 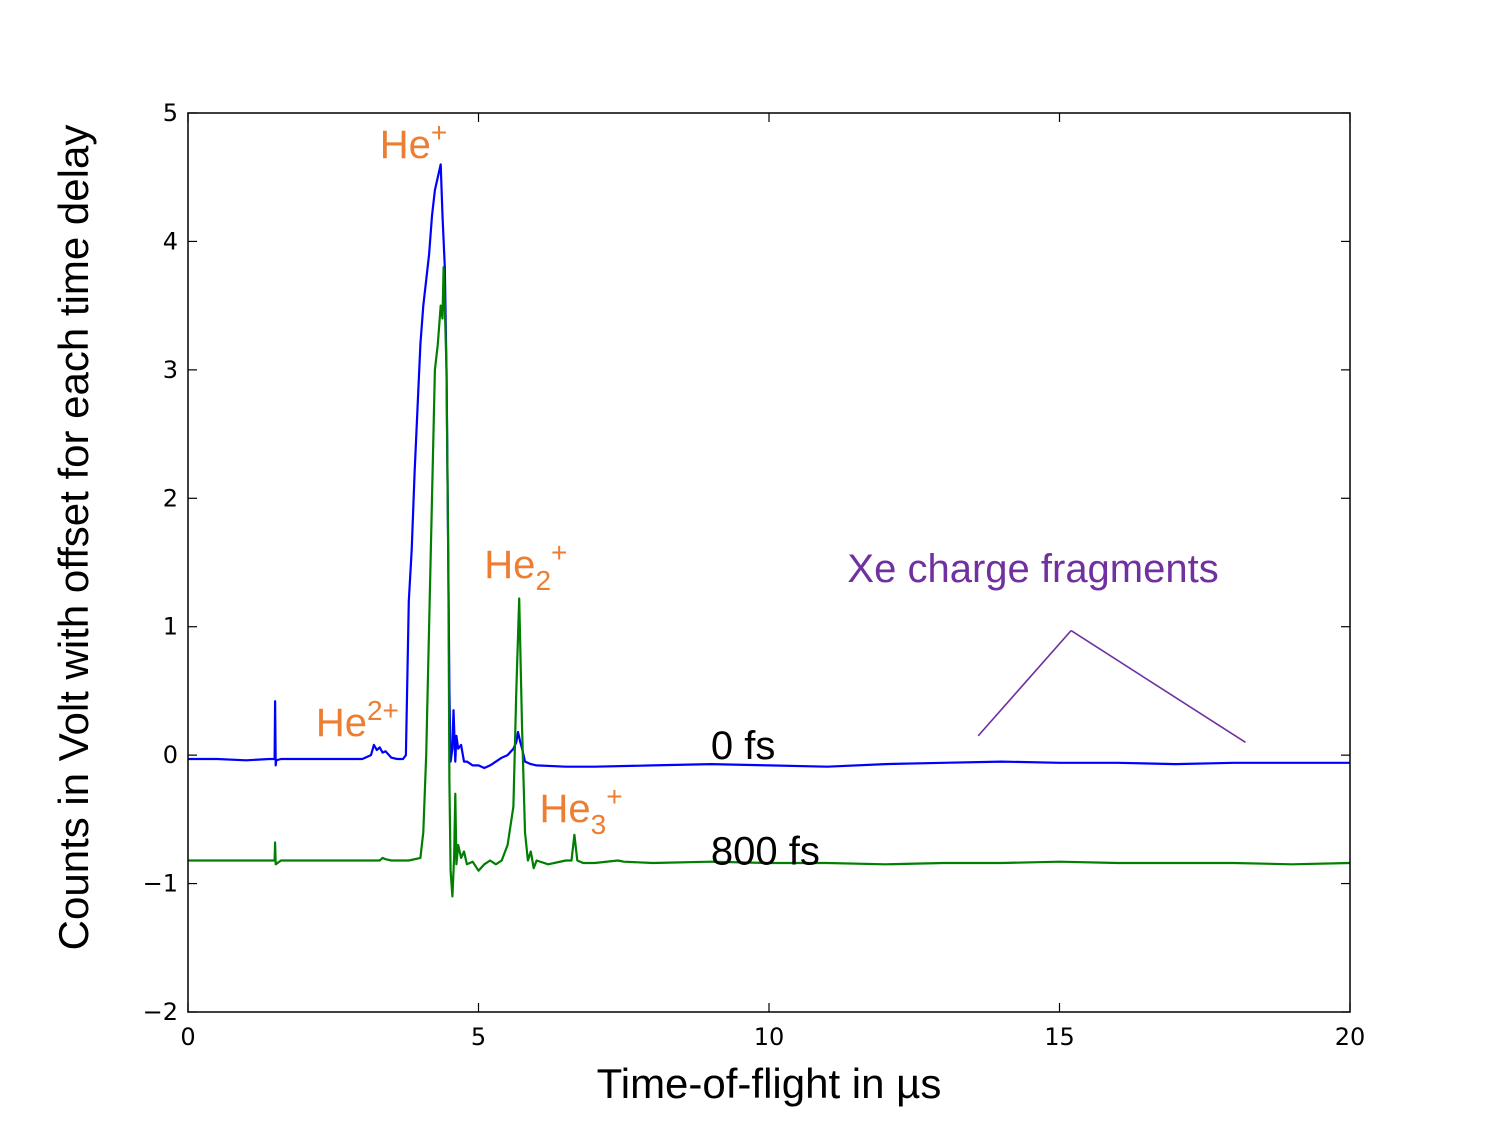 I want to click on y-tick-label: 2, so click(x=170, y=498).